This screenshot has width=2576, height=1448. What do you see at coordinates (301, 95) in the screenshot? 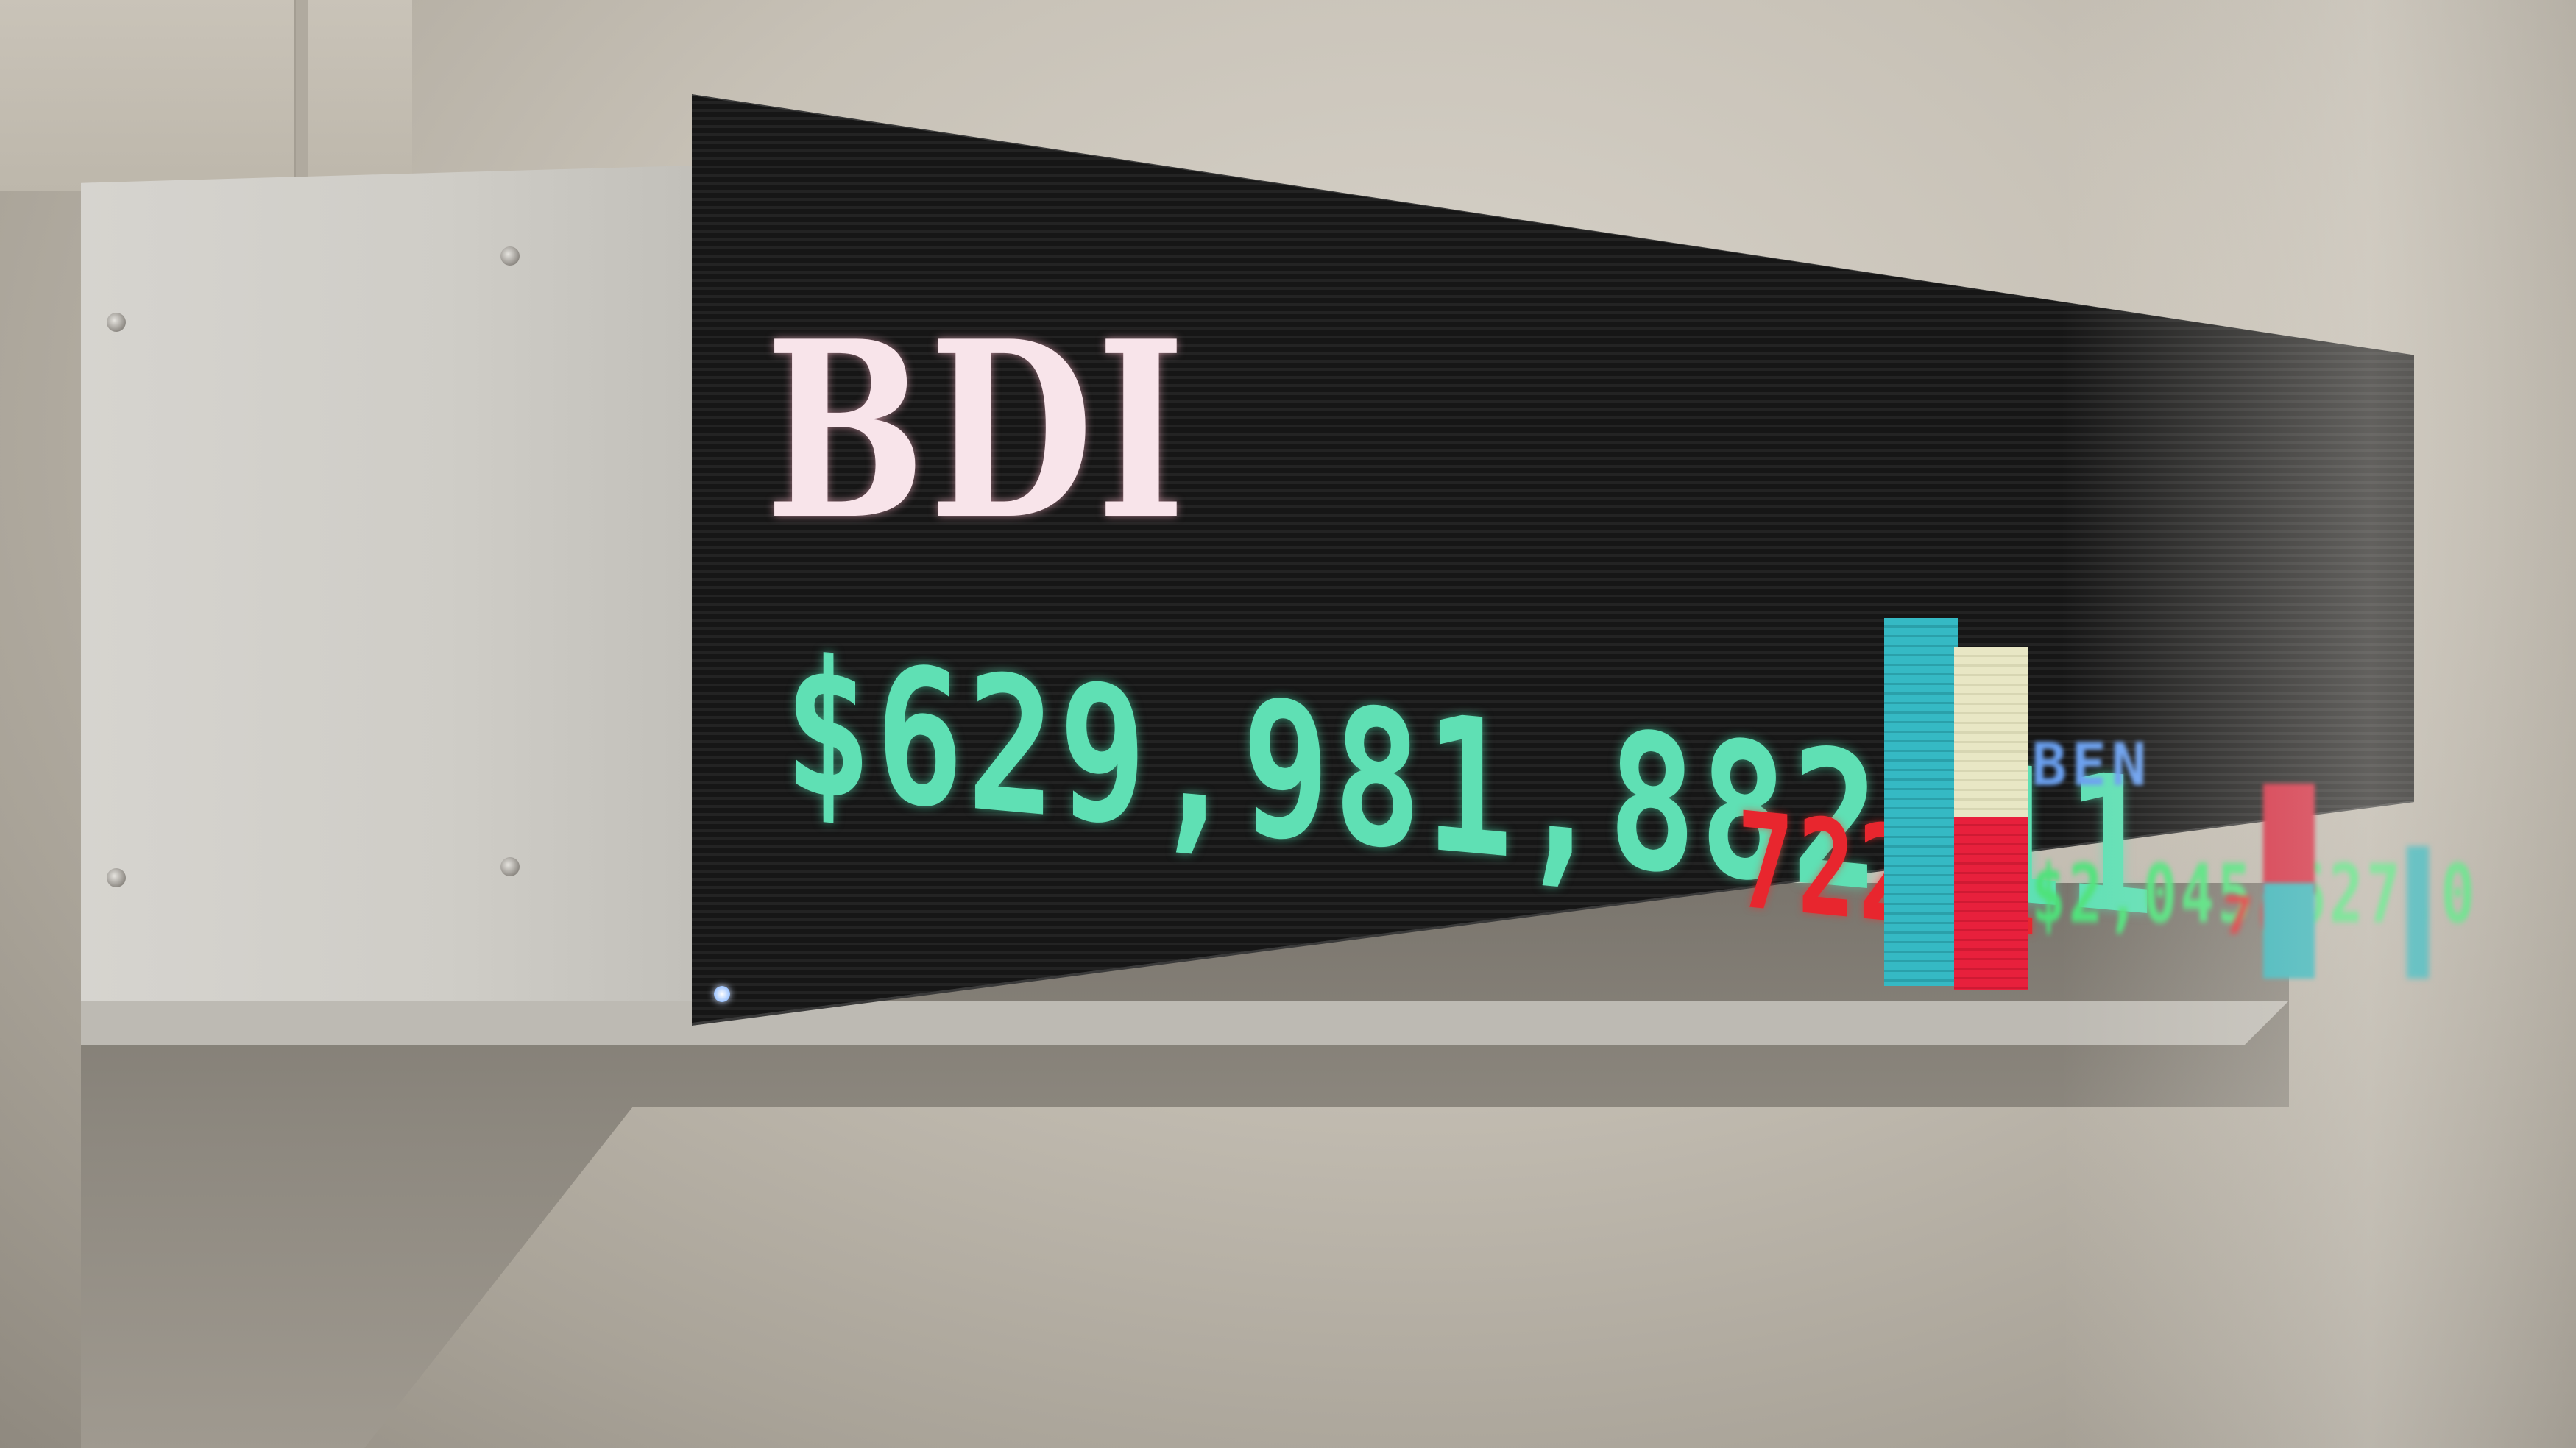
I see `wall-pipe` at bounding box center [301, 95].